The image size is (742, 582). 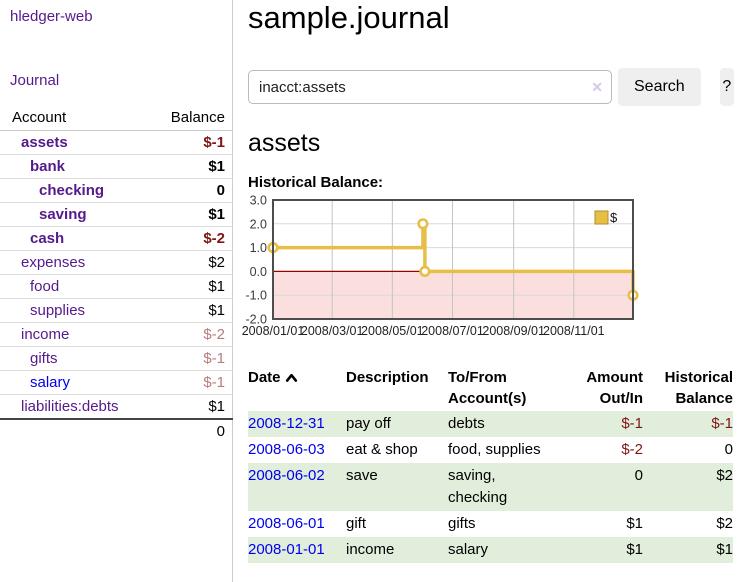 I want to click on transaction-accounts: salary, so click(x=468, y=549).